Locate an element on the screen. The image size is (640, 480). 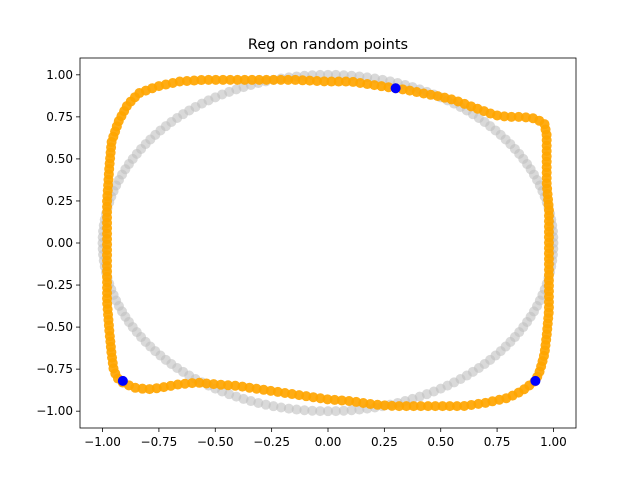
y-tick-label: 0.25 is located at coordinates (59, 201).